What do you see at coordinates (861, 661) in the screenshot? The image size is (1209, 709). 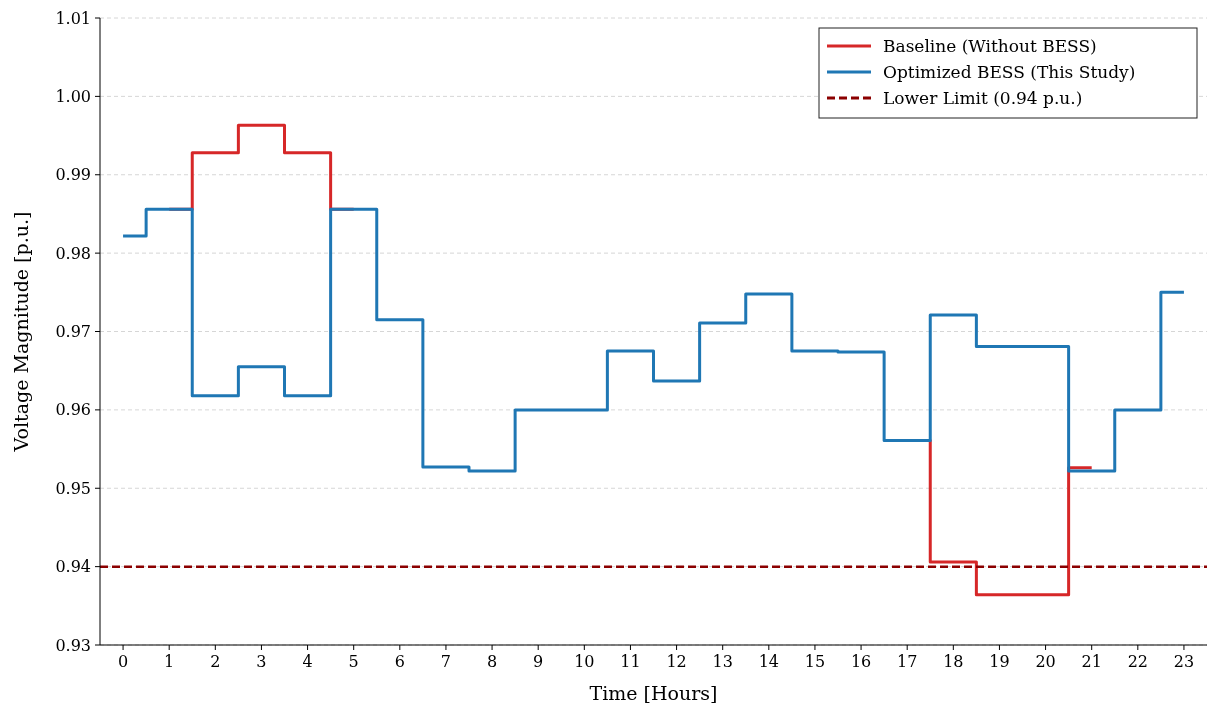 I see `x-tick-label: 16` at bounding box center [861, 661].